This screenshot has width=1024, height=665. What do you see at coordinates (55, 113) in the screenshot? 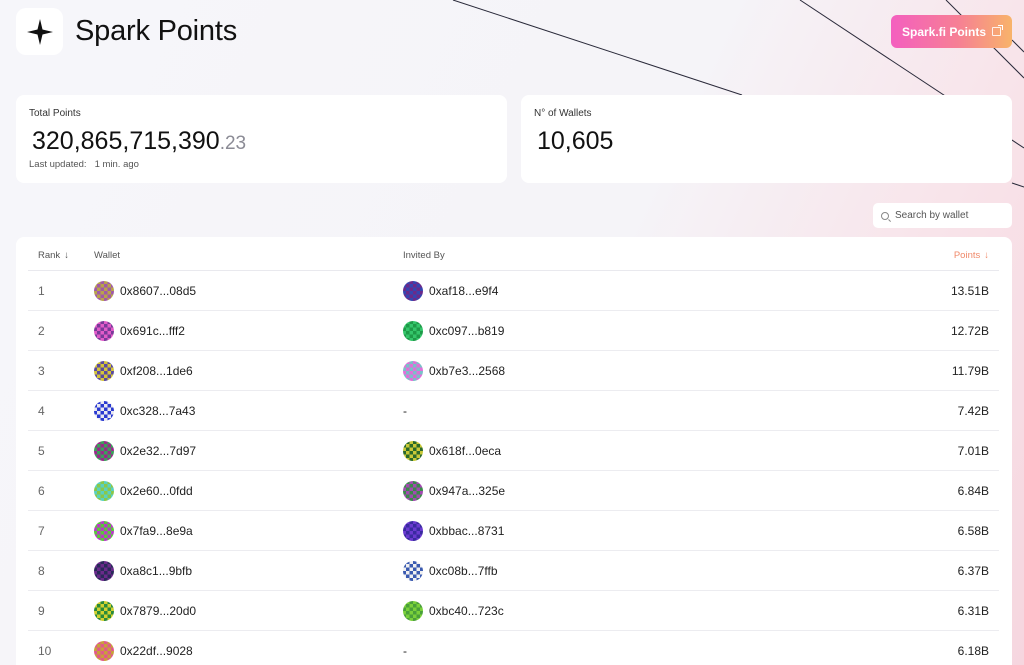
I see `total-points-label: Total Points` at bounding box center [55, 113].